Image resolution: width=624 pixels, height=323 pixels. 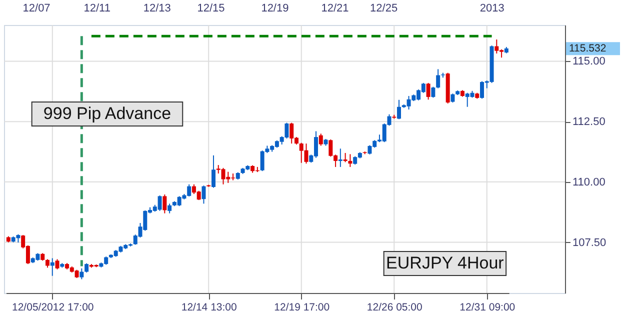 I want to click on text: 12/13, so click(x=157, y=8).